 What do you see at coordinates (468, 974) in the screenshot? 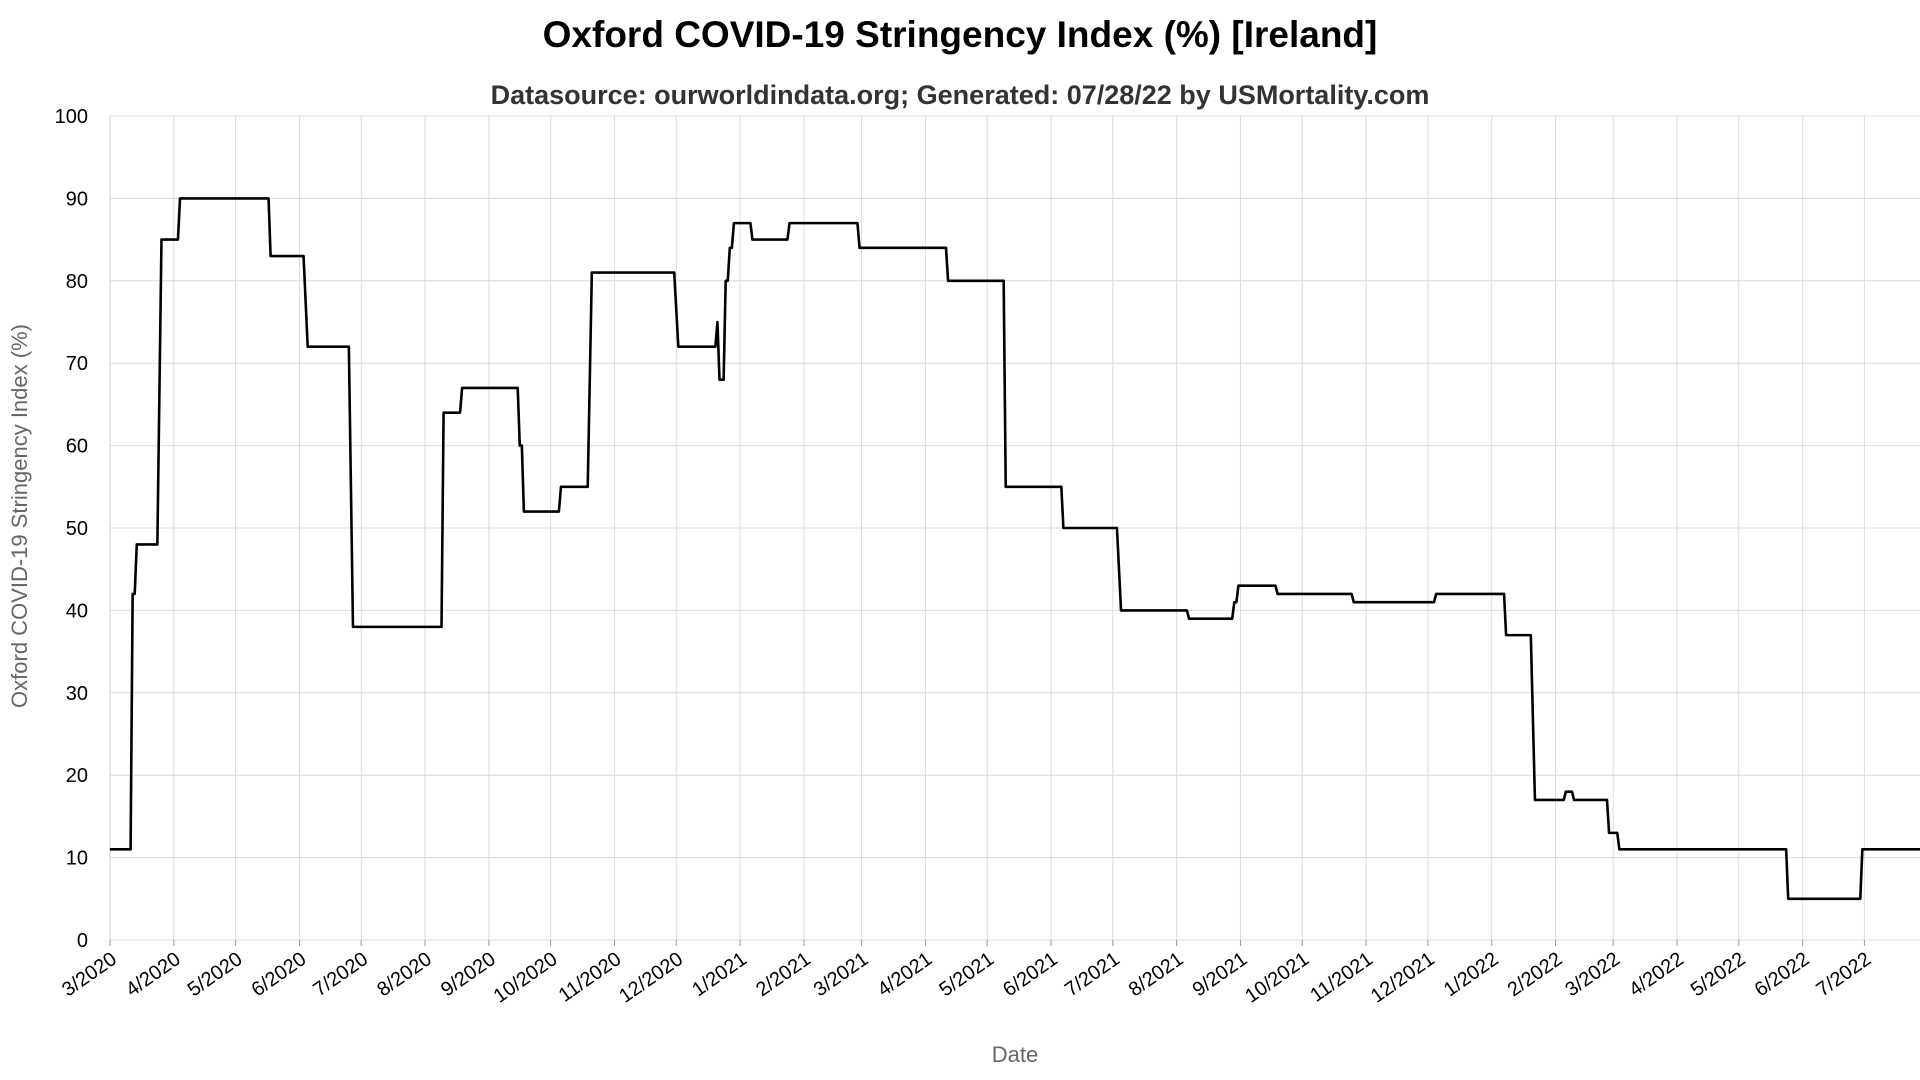
I see `x-tick-label: 9/2020` at bounding box center [468, 974].